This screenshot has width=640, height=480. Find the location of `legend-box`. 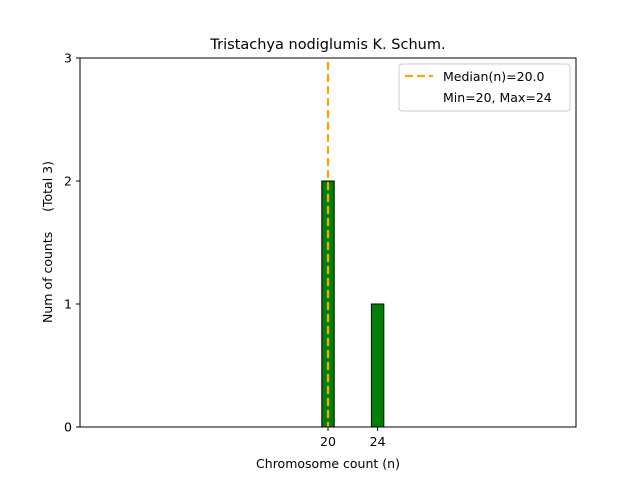

legend-box is located at coordinates (484, 87).